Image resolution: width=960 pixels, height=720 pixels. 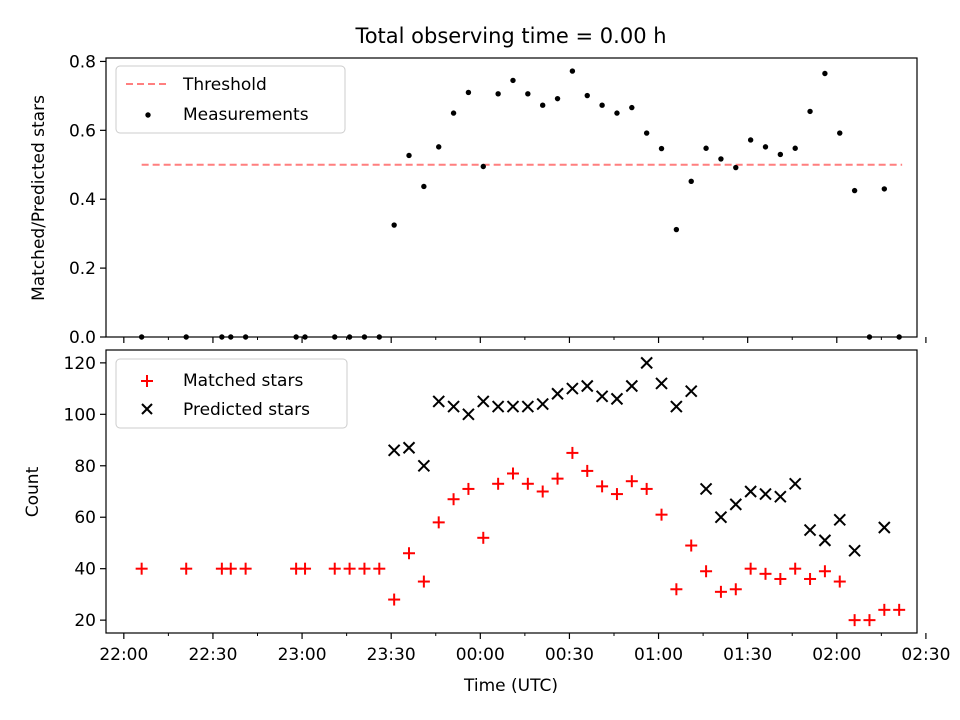 I want to click on x-tick-label: 02:30, so click(x=925, y=655).